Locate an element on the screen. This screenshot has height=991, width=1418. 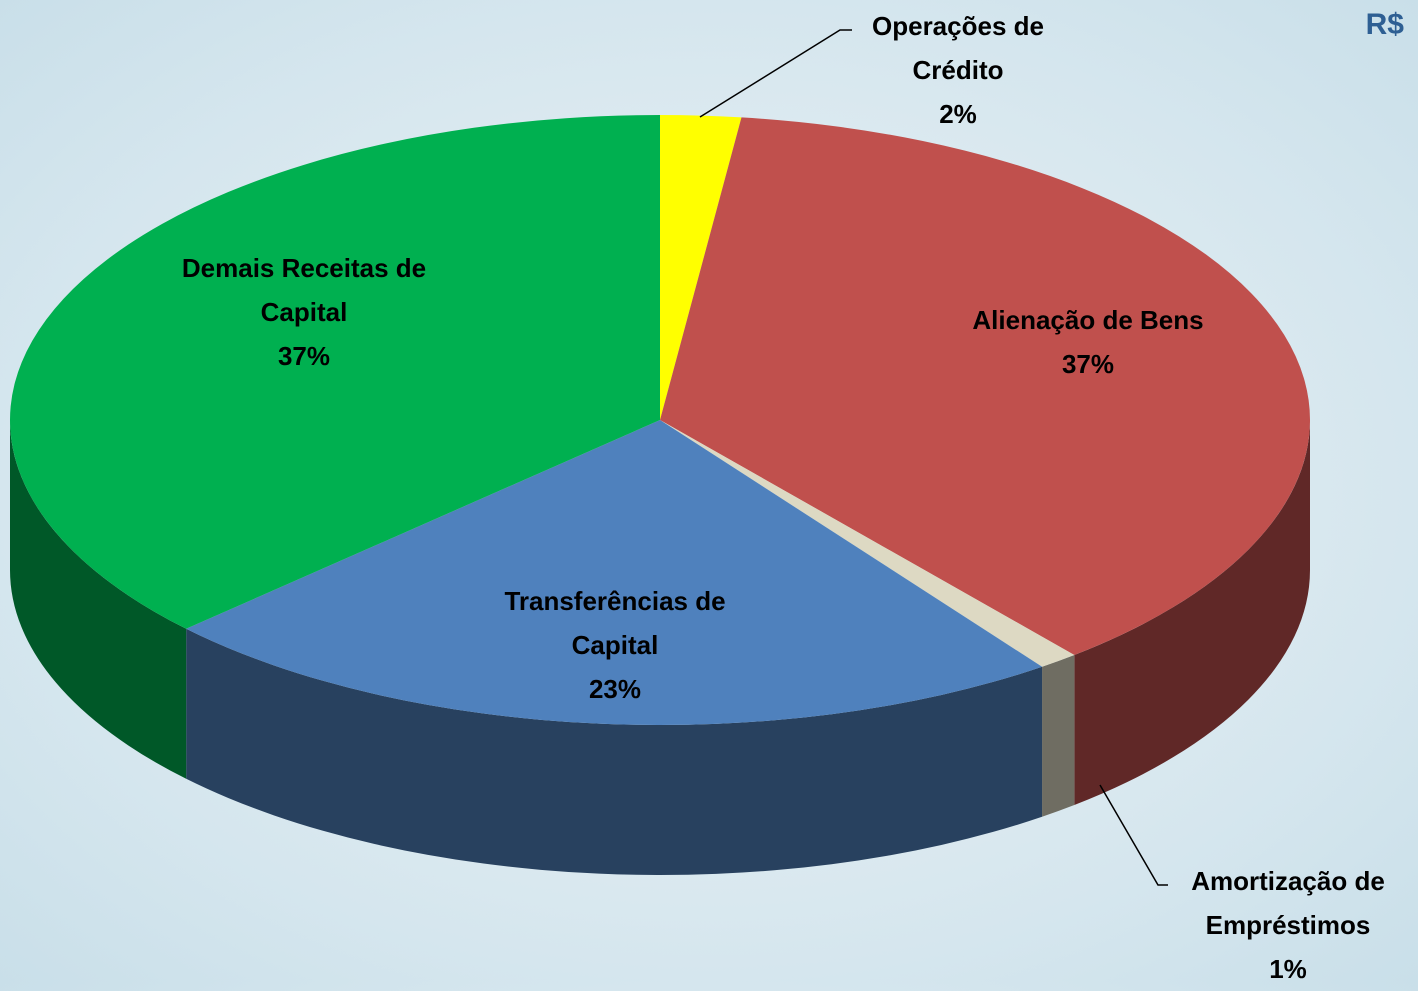
category-name: Alienação de Bens is located at coordinates (1088, 320).